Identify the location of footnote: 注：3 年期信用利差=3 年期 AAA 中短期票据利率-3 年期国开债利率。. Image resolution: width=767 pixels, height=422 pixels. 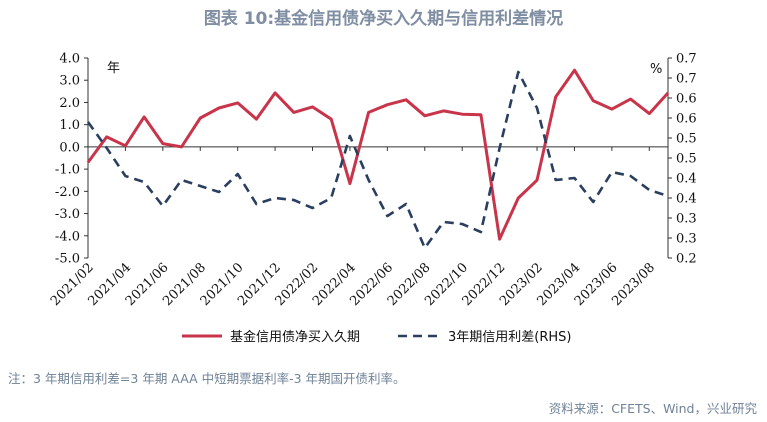
(207, 378).